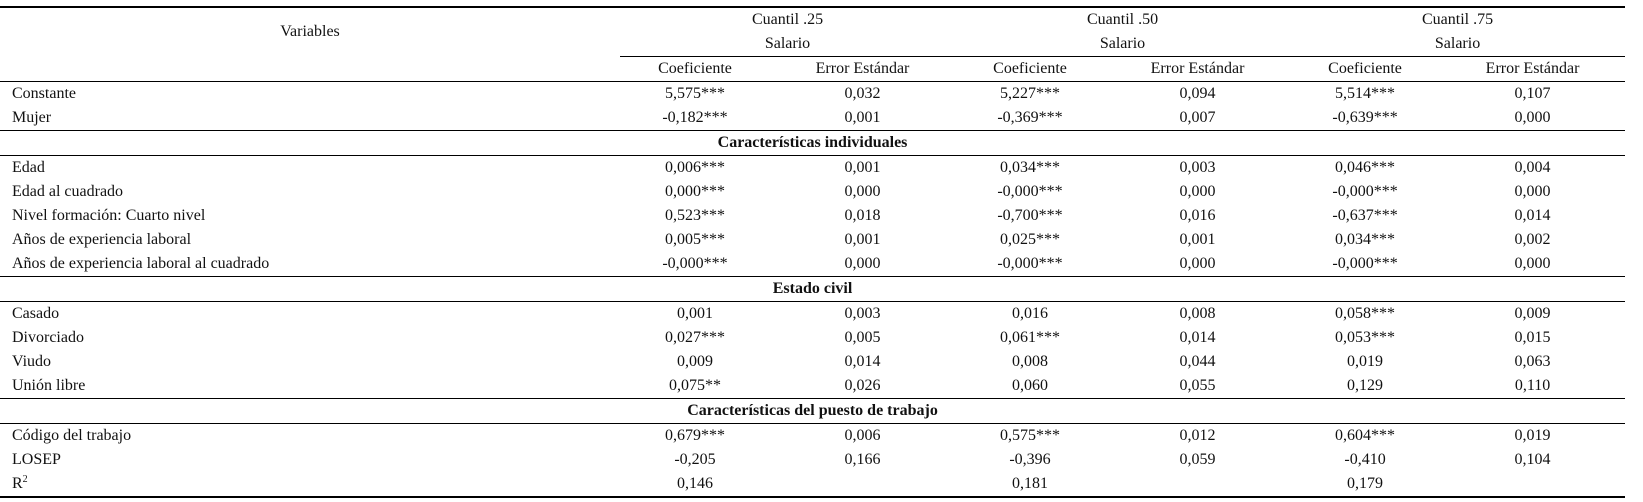  Describe the element at coordinates (695, 337) in the screenshot. I see `cell-value: 0,027***` at that location.